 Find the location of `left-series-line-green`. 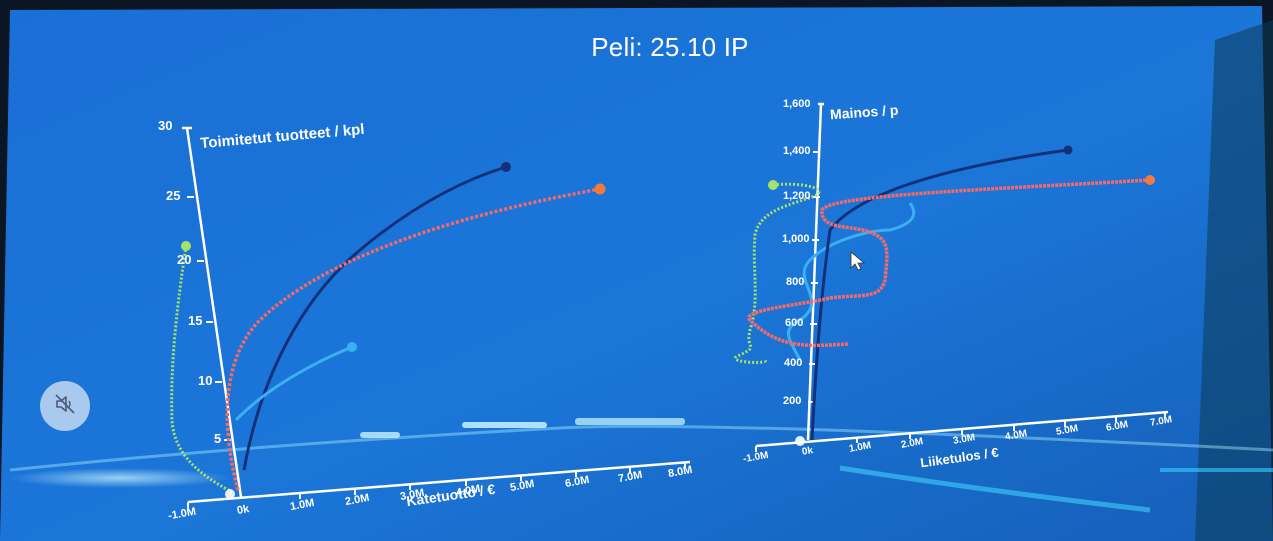

left-series-line-green is located at coordinates (201, 369).